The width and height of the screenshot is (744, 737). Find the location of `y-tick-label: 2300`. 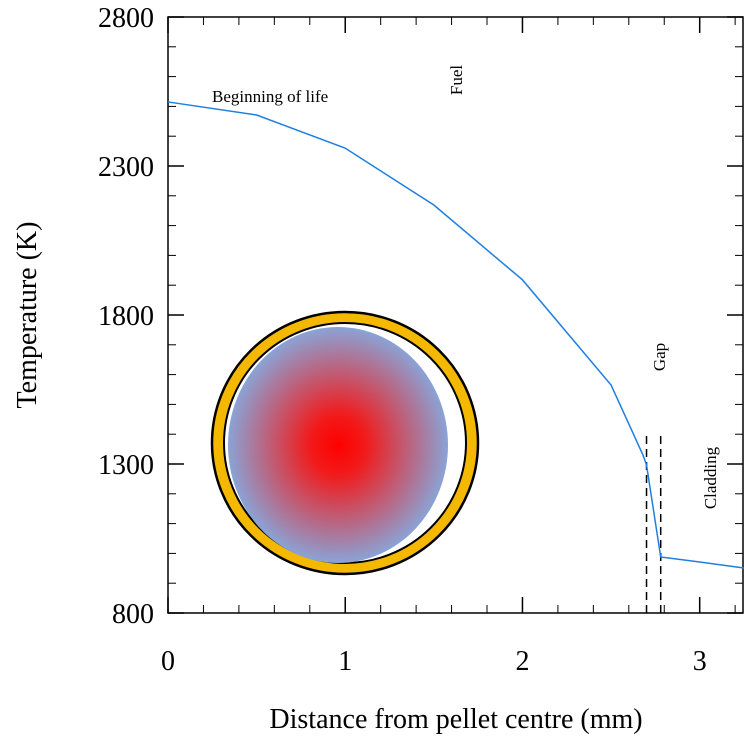

y-tick-label: 2300 is located at coordinates (126, 167).